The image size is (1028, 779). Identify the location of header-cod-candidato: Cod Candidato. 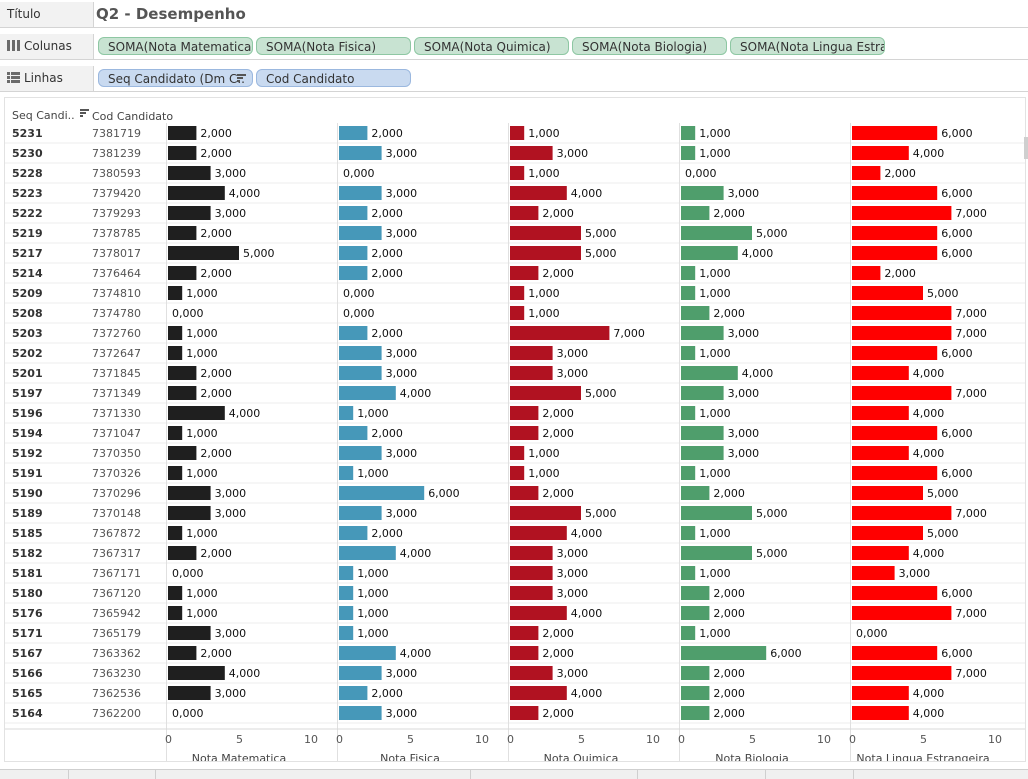
(133, 116).